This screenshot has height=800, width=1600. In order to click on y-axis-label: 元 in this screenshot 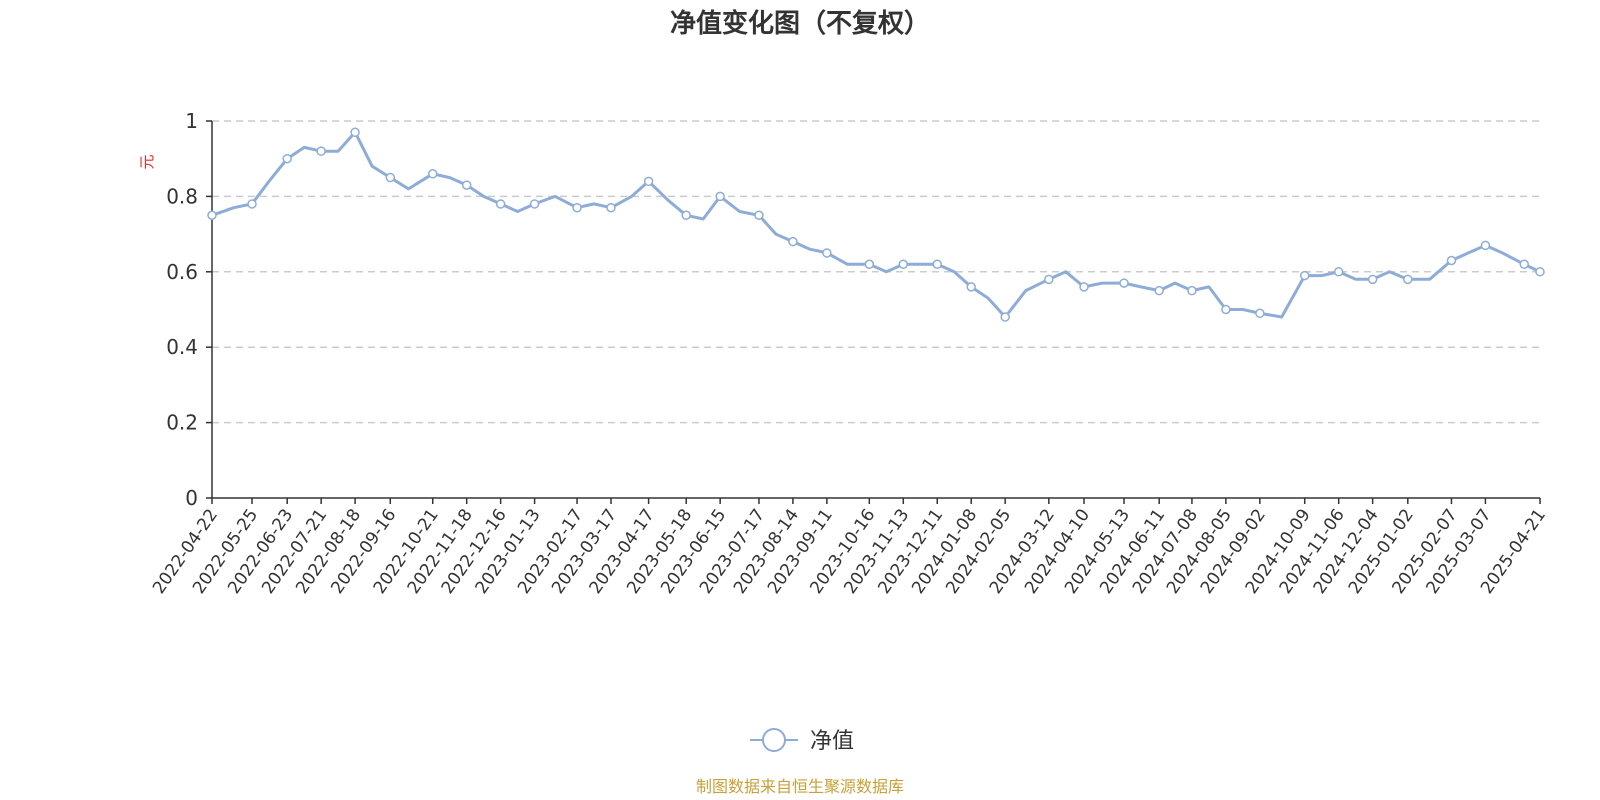, I will do `click(147, 161)`.